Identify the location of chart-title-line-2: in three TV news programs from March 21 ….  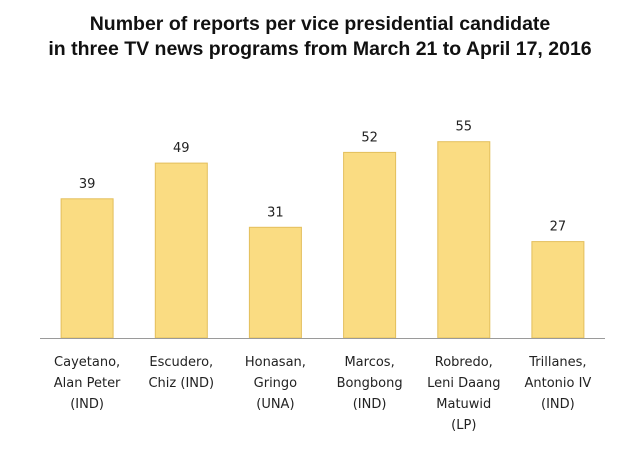
(320, 49).